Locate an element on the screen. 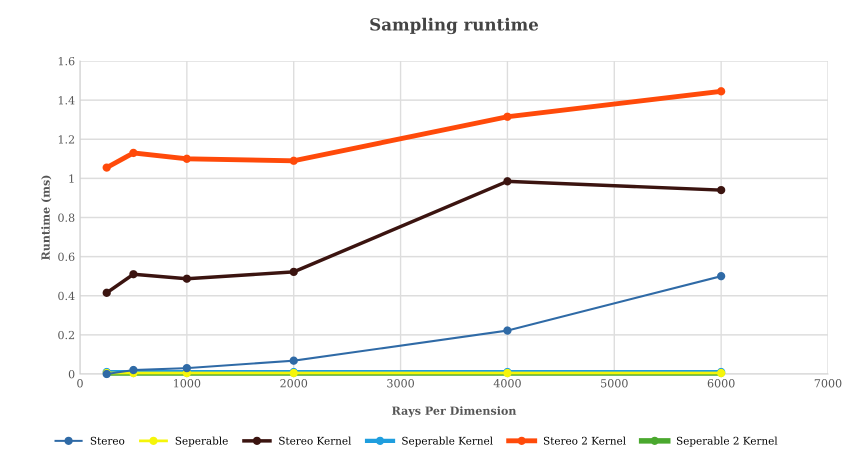  legend-label: Stereo 2 Kernel is located at coordinates (585, 440).